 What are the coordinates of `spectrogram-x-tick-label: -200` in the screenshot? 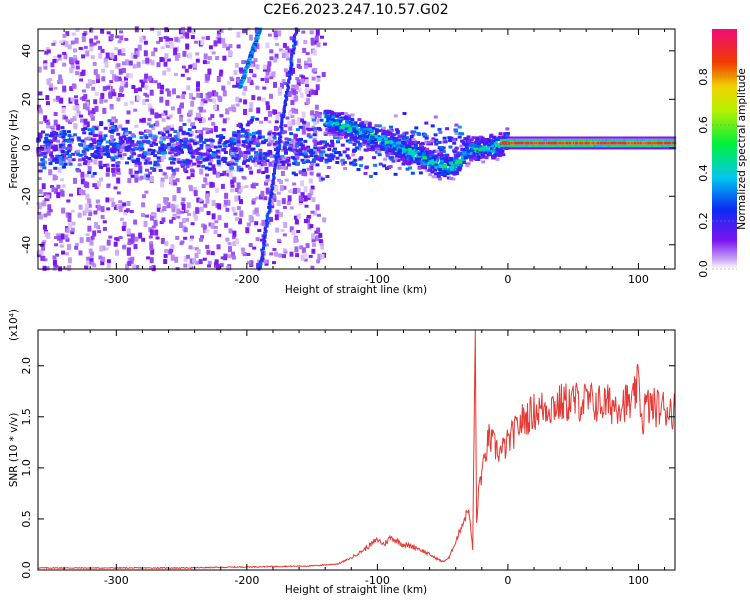 It's located at (246, 279).